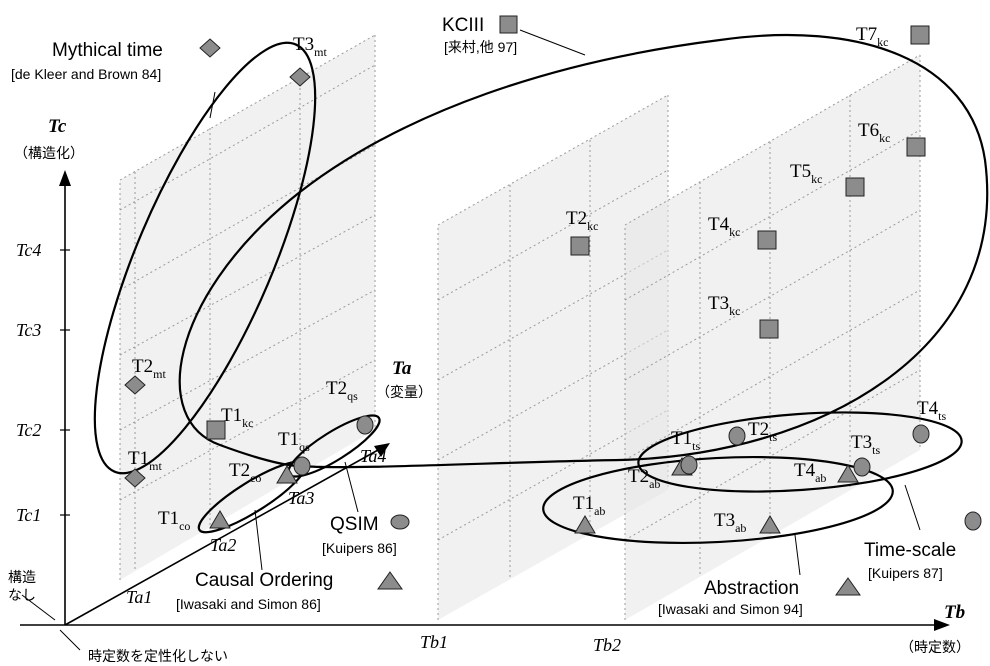 This screenshot has height=666, width=990. What do you see at coordinates (810, 472) in the screenshot?
I see `label-ab-4: T4ab` at bounding box center [810, 472].